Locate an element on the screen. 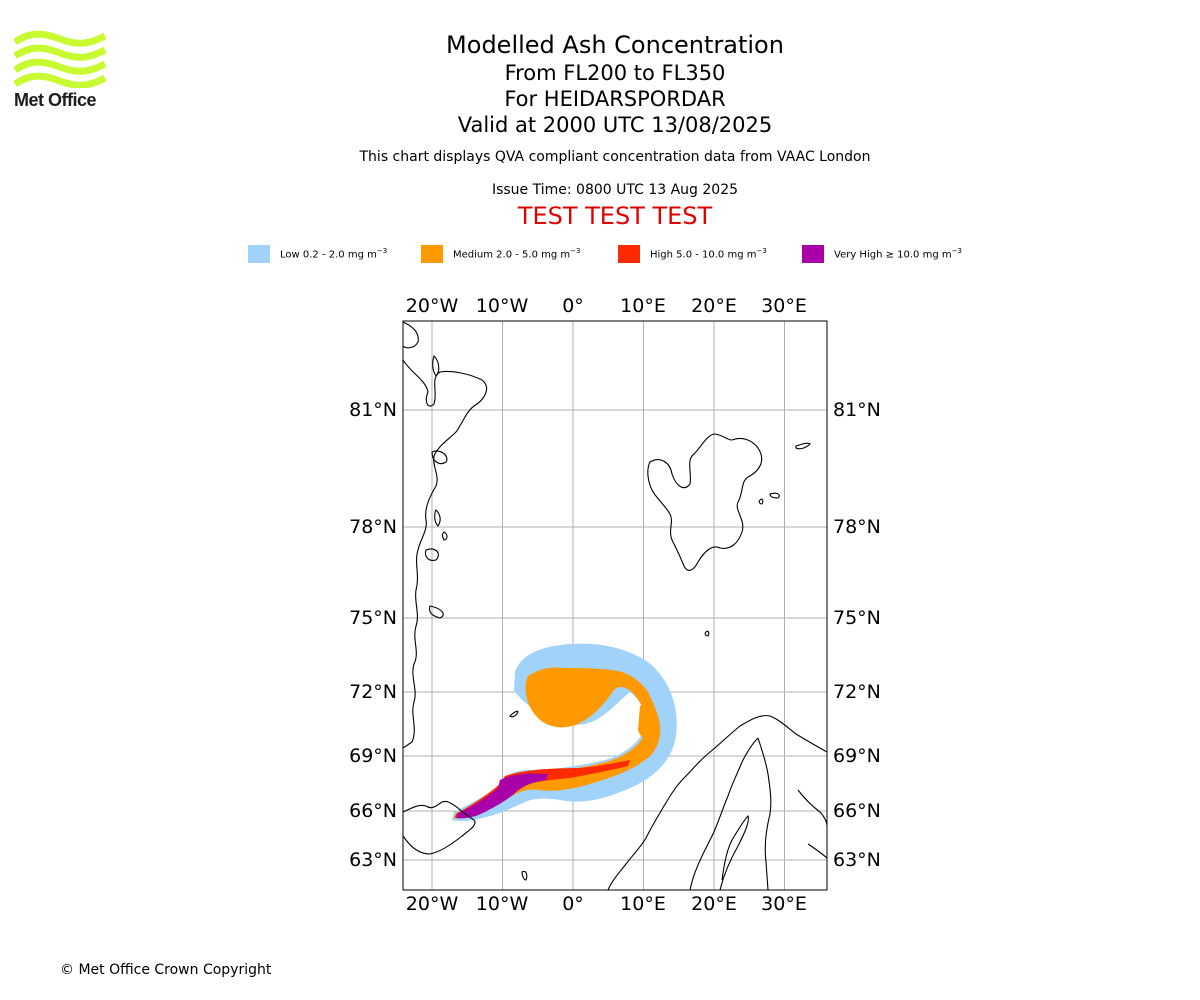 The width and height of the screenshot is (1200, 1000). lon-label-top: 30°E is located at coordinates (784, 306).